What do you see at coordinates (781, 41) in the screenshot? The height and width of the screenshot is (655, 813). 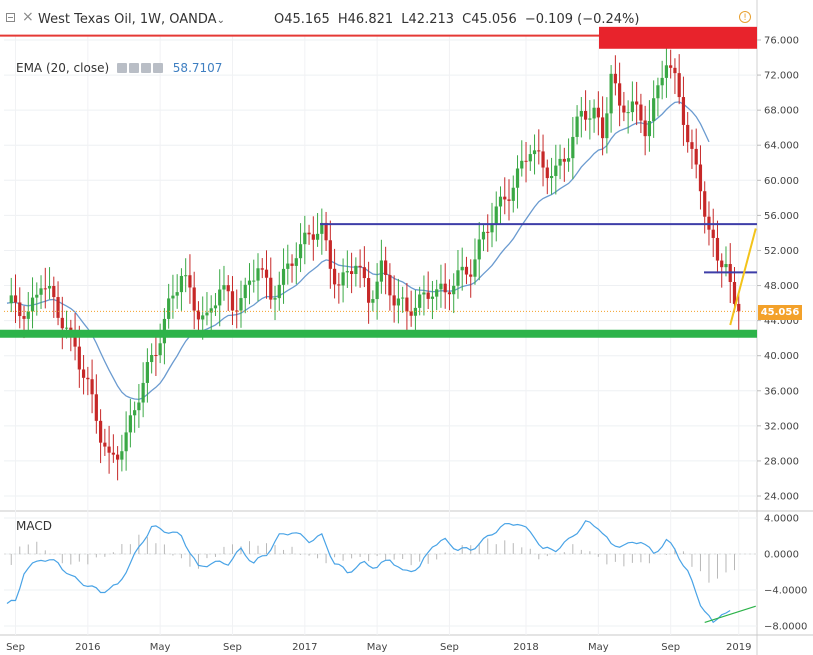 I see `price-tick-label: 76.000` at bounding box center [781, 41].